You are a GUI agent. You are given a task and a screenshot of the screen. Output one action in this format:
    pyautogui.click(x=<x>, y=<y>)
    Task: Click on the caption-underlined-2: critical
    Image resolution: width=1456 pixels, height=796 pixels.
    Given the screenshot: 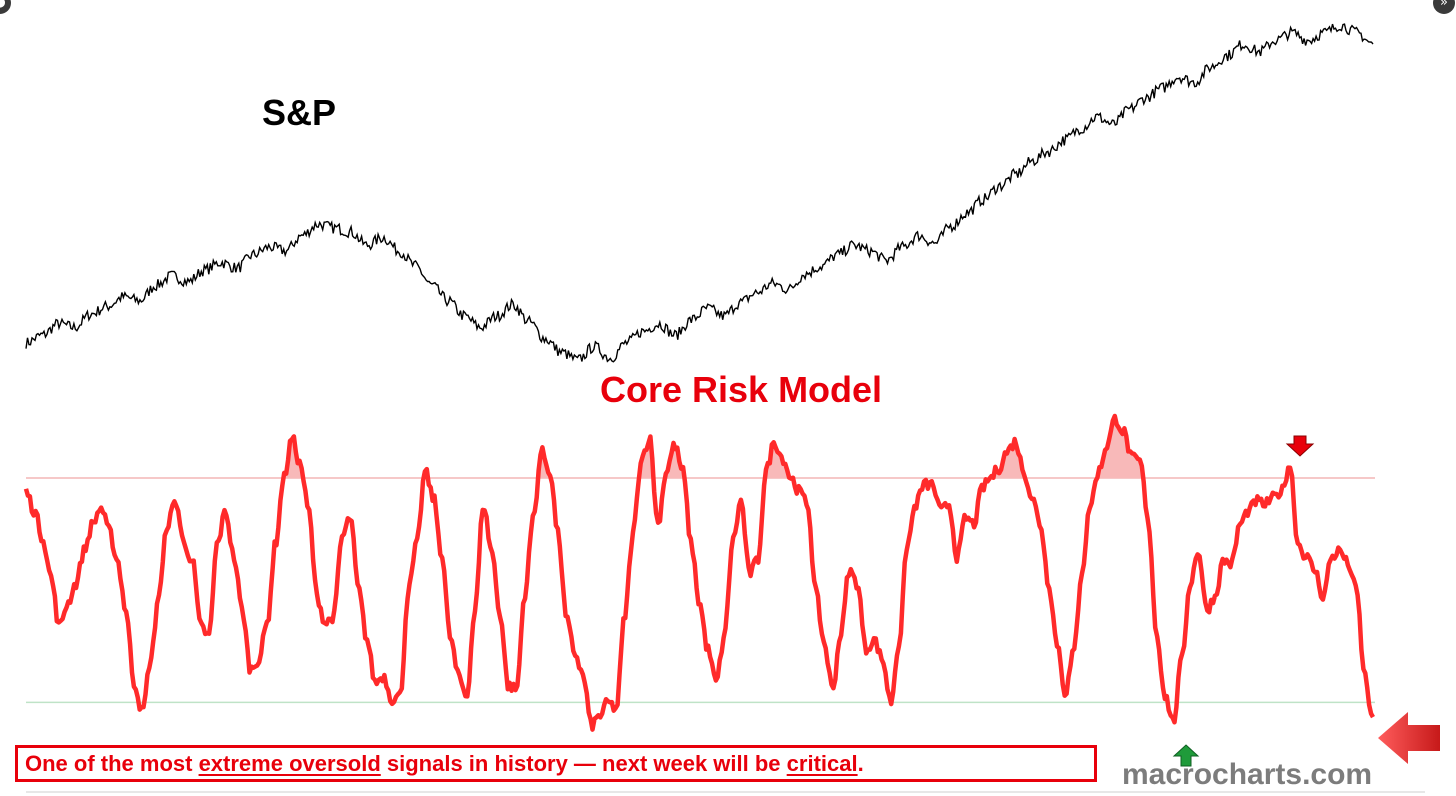 What is the action you would take?
    pyautogui.click(x=822, y=763)
    